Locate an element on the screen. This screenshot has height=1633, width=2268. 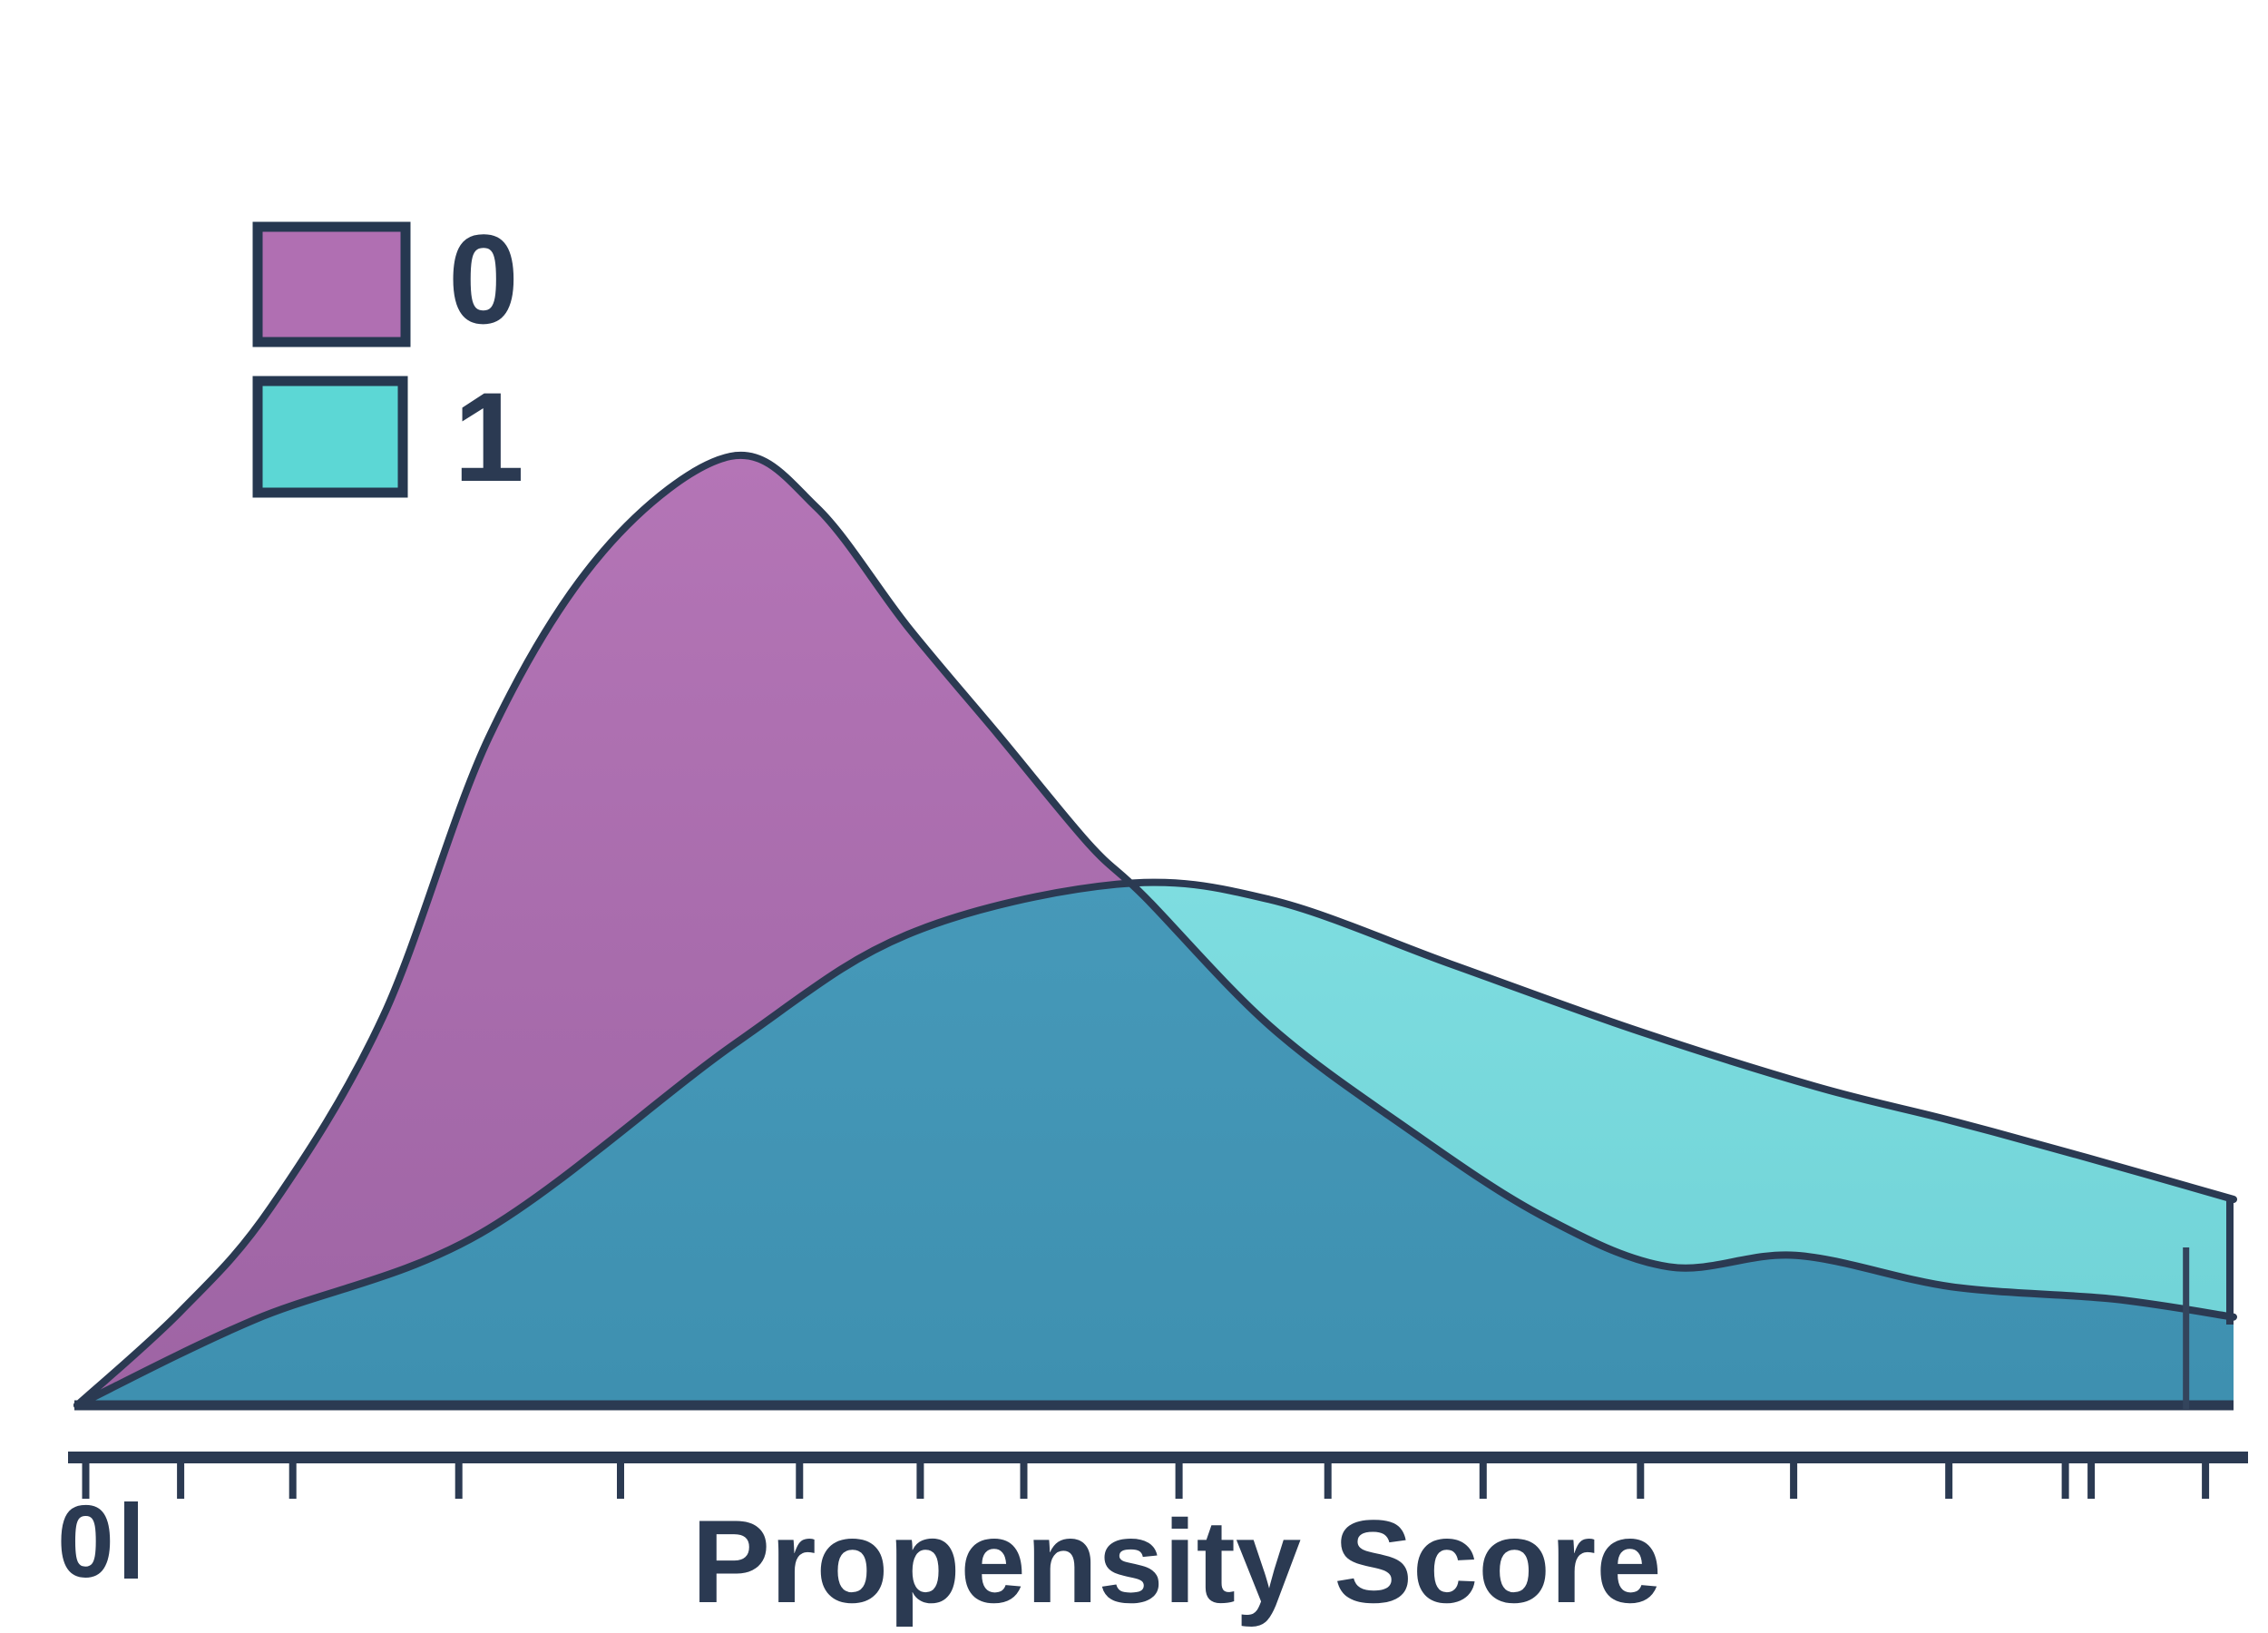
x-axis-ticks is located at coordinates (1146, 1479).